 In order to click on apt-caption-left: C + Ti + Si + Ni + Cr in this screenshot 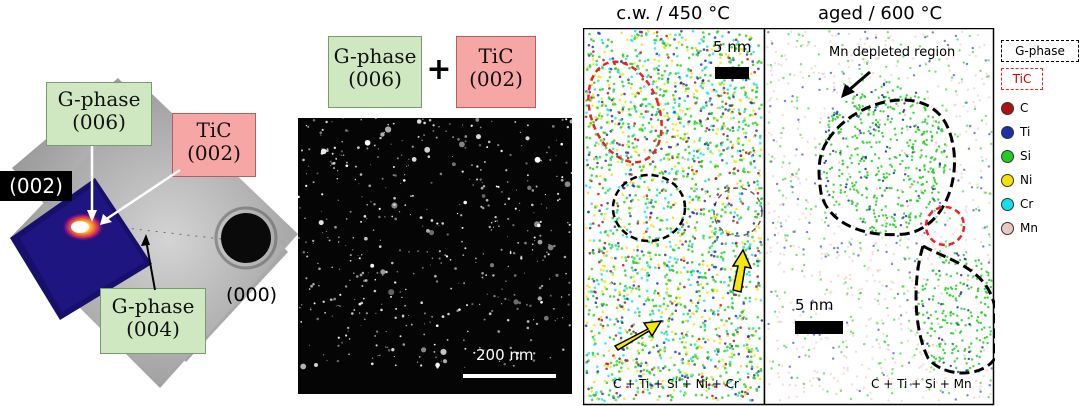, I will do `click(676, 384)`.